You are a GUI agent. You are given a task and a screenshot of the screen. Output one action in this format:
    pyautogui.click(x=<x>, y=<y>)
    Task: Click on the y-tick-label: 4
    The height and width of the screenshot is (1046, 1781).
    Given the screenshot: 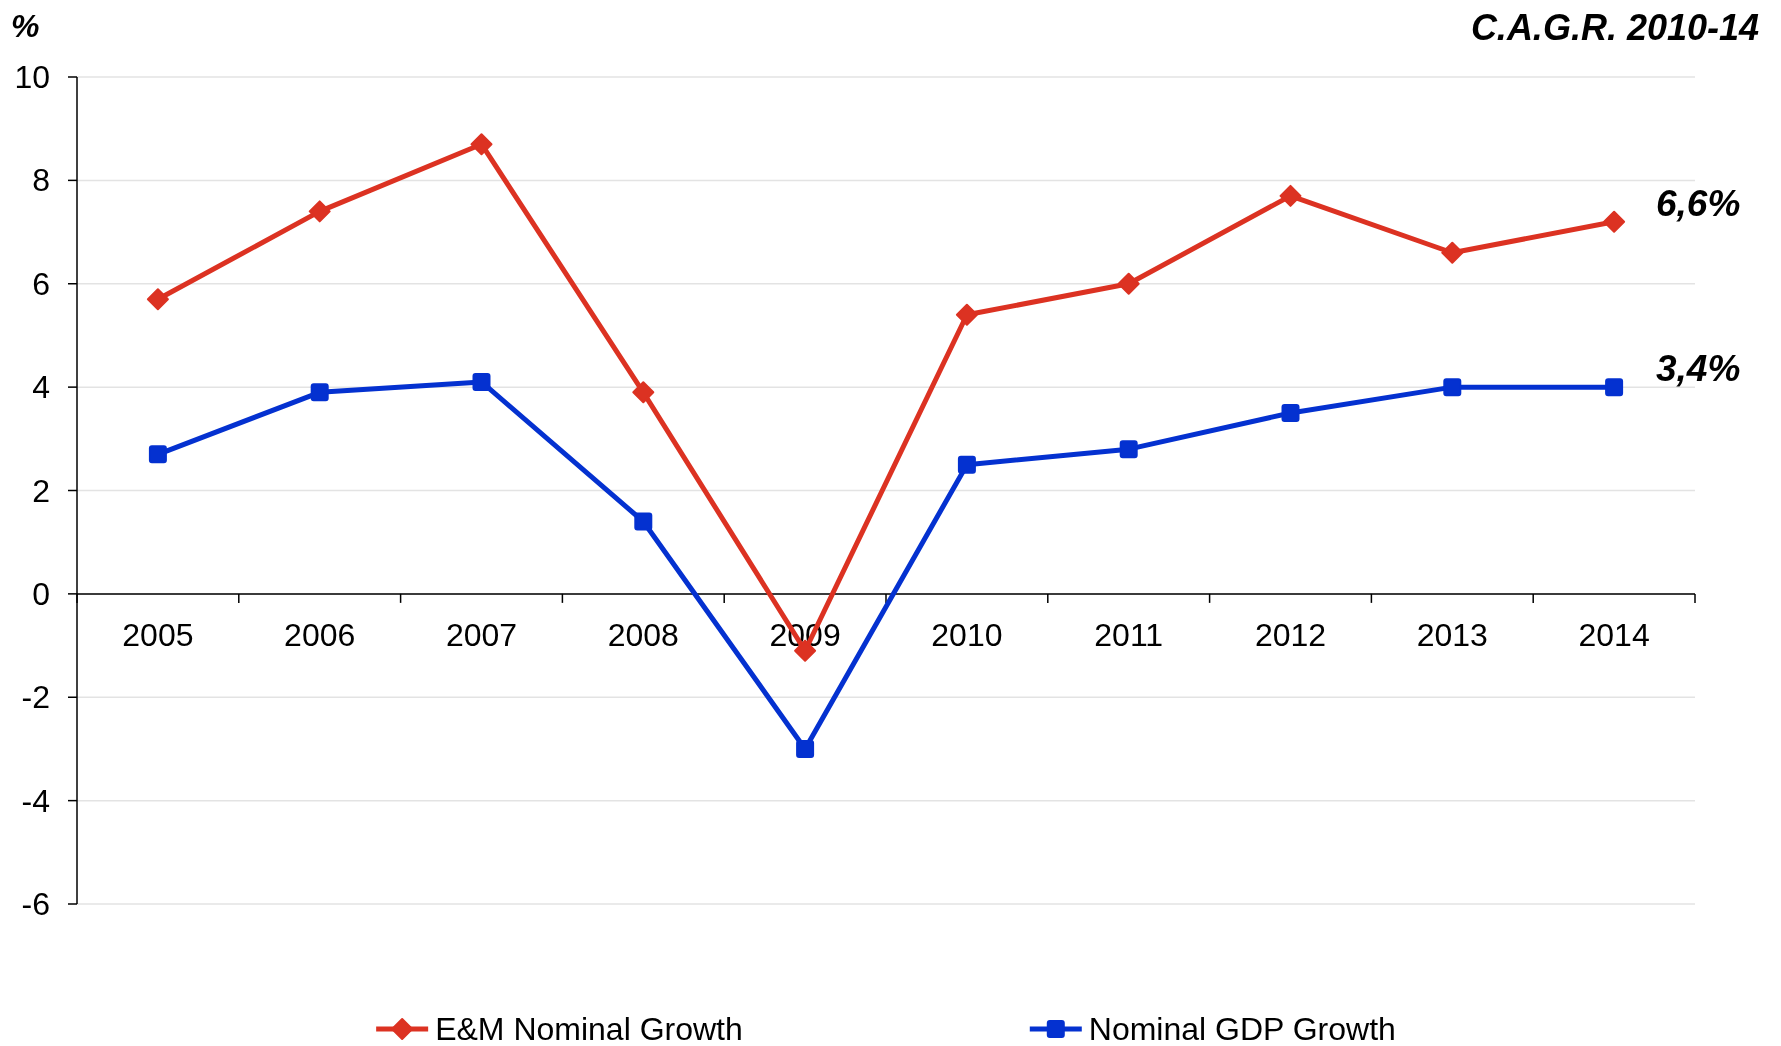 What is the action you would take?
    pyautogui.click(x=41, y=387)
    